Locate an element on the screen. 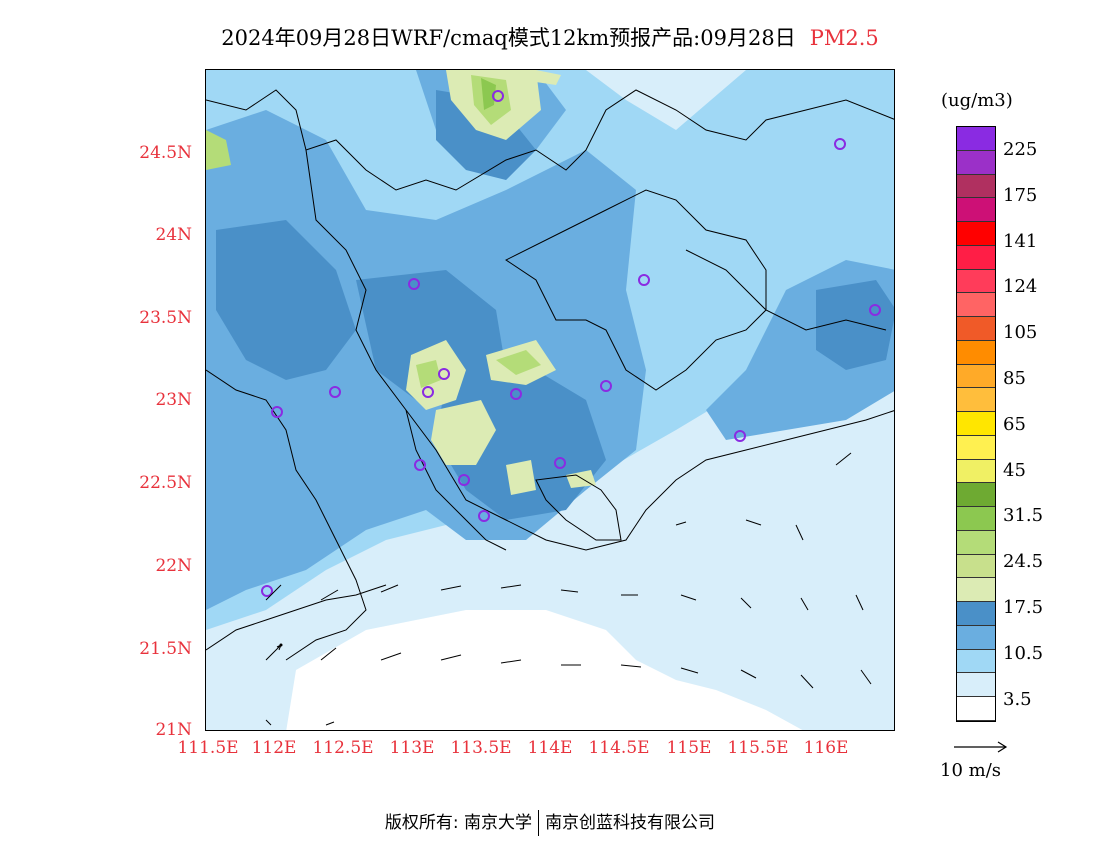  x-tick-label: 116E is located at coordinates (826, 748).